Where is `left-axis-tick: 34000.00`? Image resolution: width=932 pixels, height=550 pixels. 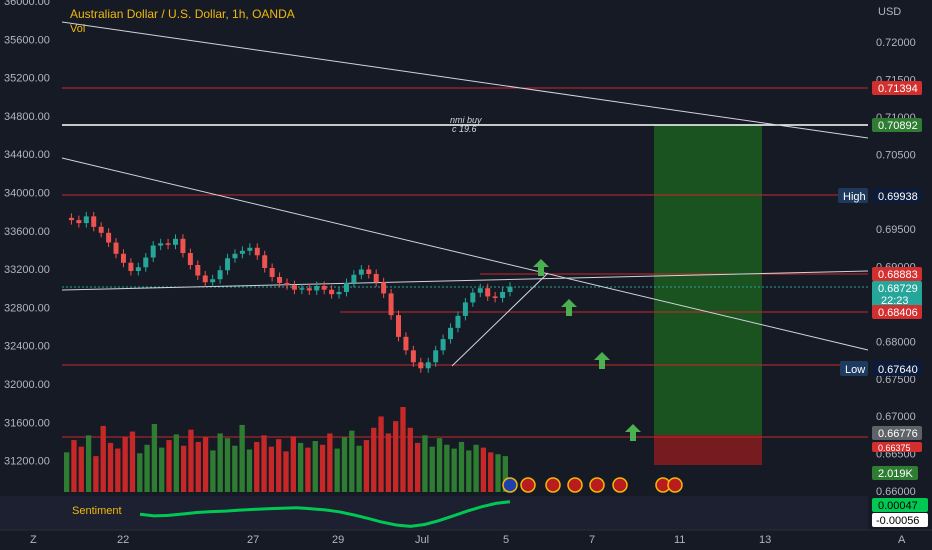
left-axis-tick: 34000.00 is located at coordinates (27, 194).